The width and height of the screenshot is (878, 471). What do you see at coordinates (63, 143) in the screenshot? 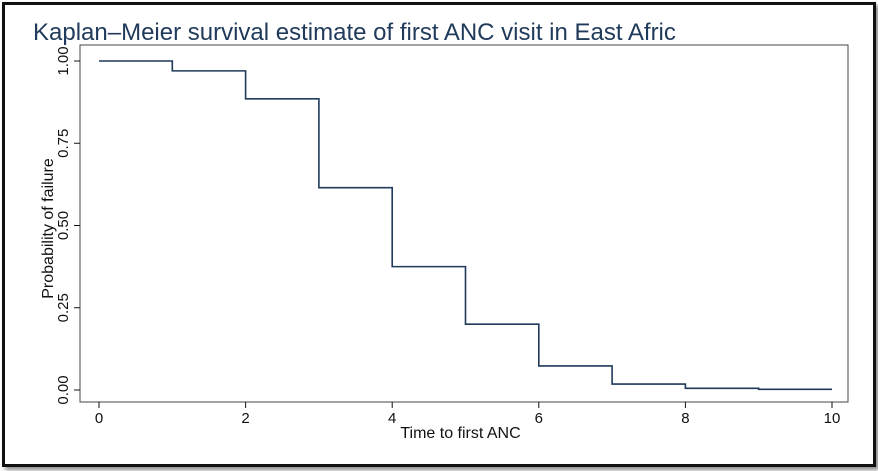
I see `y-tick-label-3: 0.75` at bounding box center [63, 143].